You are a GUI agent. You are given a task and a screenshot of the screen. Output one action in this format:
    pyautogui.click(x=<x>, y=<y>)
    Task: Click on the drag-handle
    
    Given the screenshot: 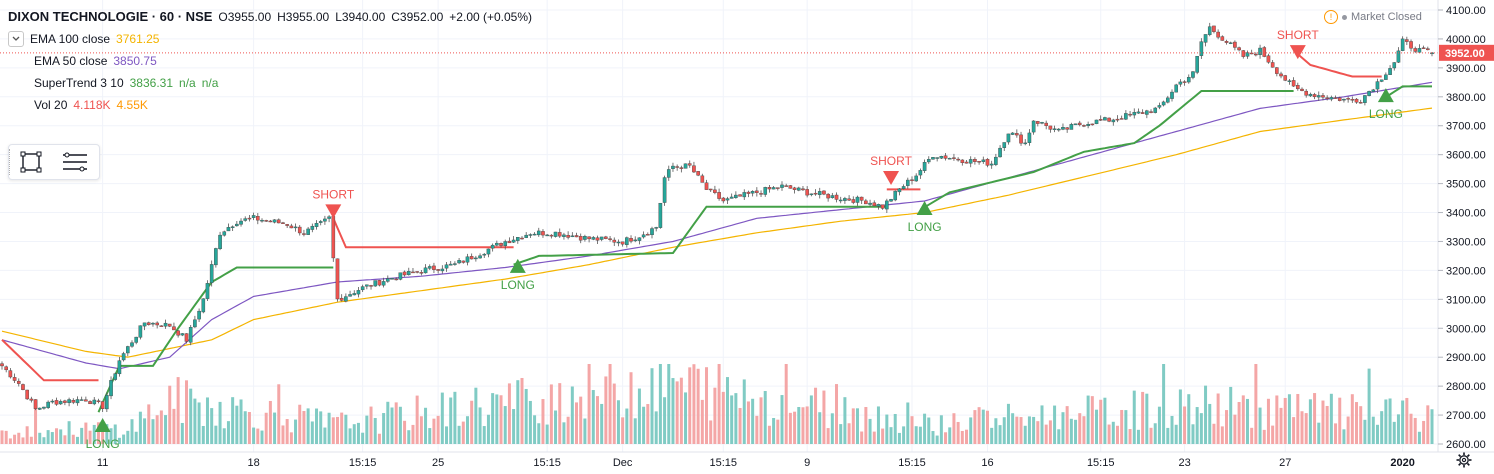 What is the action you would take?
    pyautogui.click(x=11, y=162)
    